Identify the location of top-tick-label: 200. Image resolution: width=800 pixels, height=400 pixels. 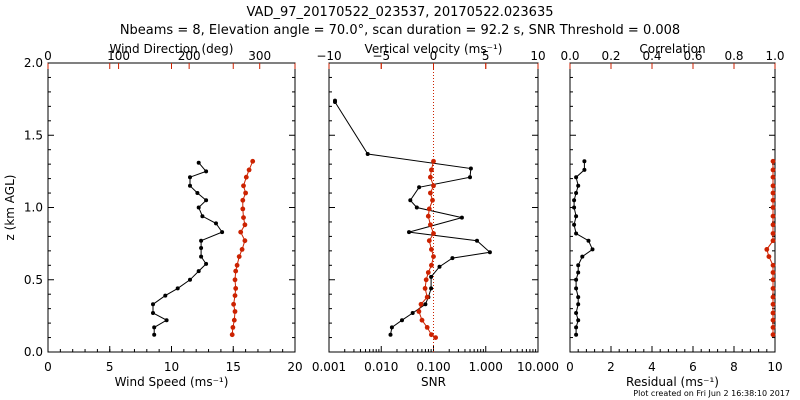
(189, 56).